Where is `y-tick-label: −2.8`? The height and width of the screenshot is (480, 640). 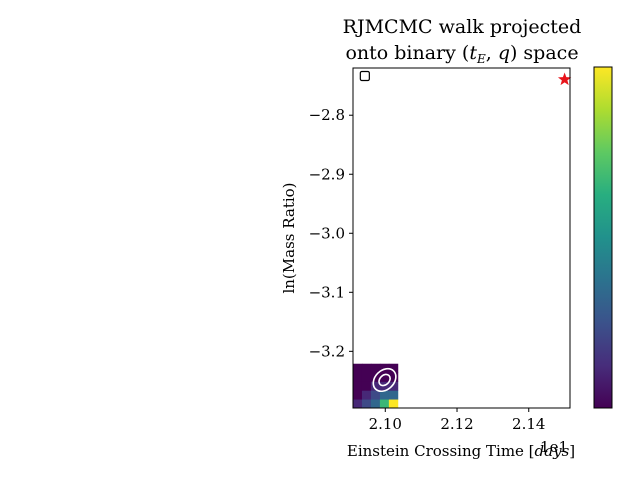
y-tick-label: −2.8 is located at coordinates (327, 115).